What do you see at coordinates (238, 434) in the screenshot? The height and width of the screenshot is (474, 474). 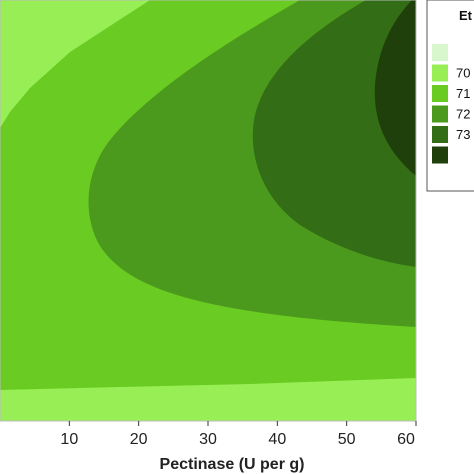 I see `x-axis: 10 20 30 40 50 60` at bounding box center [238, 434].